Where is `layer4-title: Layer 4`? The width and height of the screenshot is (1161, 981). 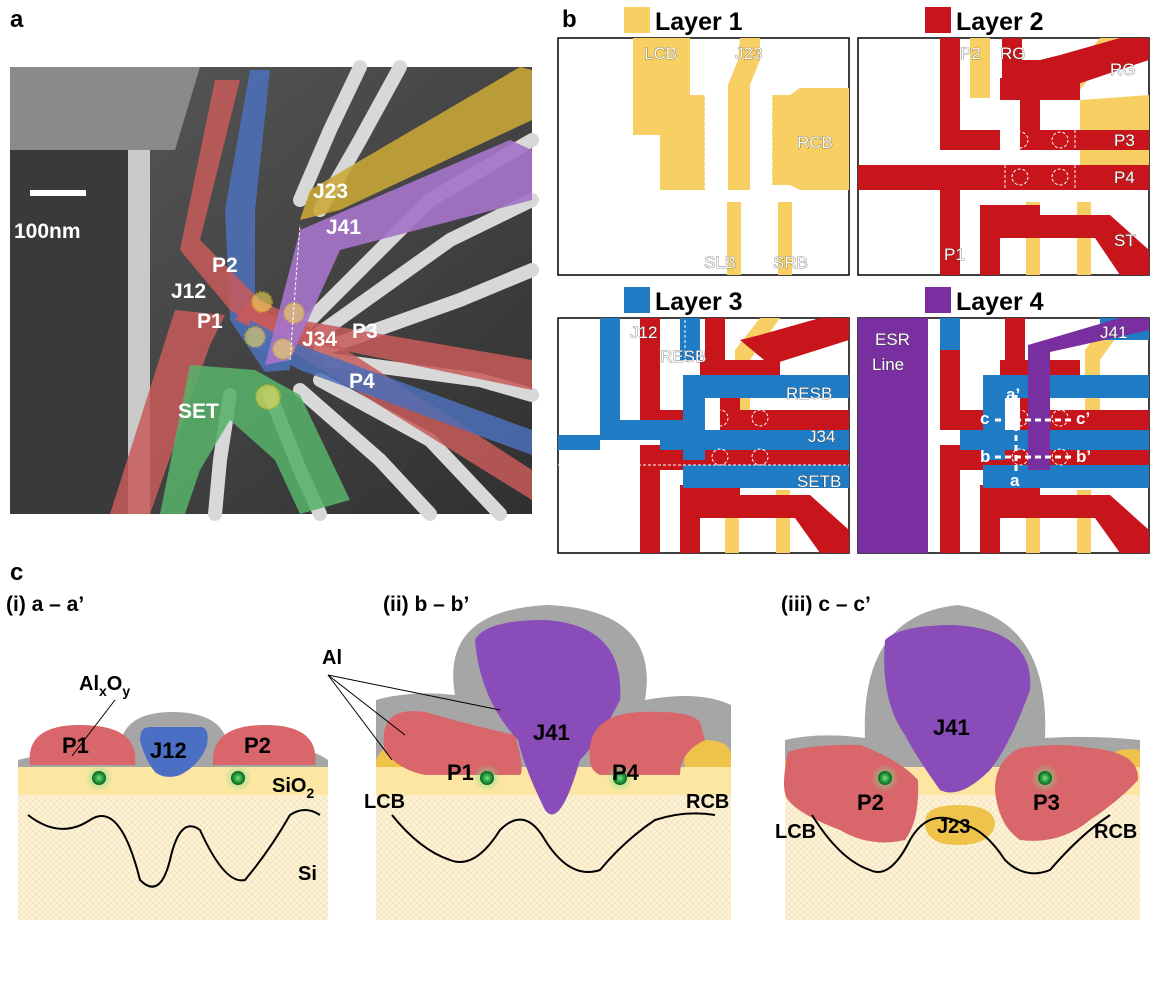 layer4-title: Layer 4 is located at coordinates (1000, 302).